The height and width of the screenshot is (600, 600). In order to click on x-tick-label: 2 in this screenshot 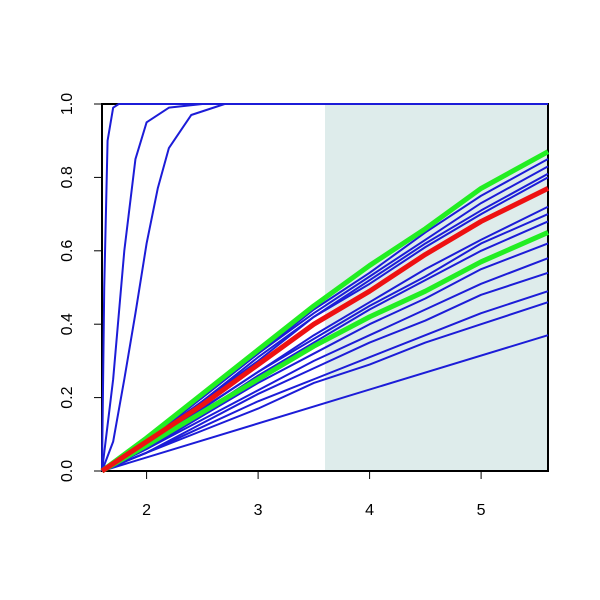, I will do `click(146, 510)`.